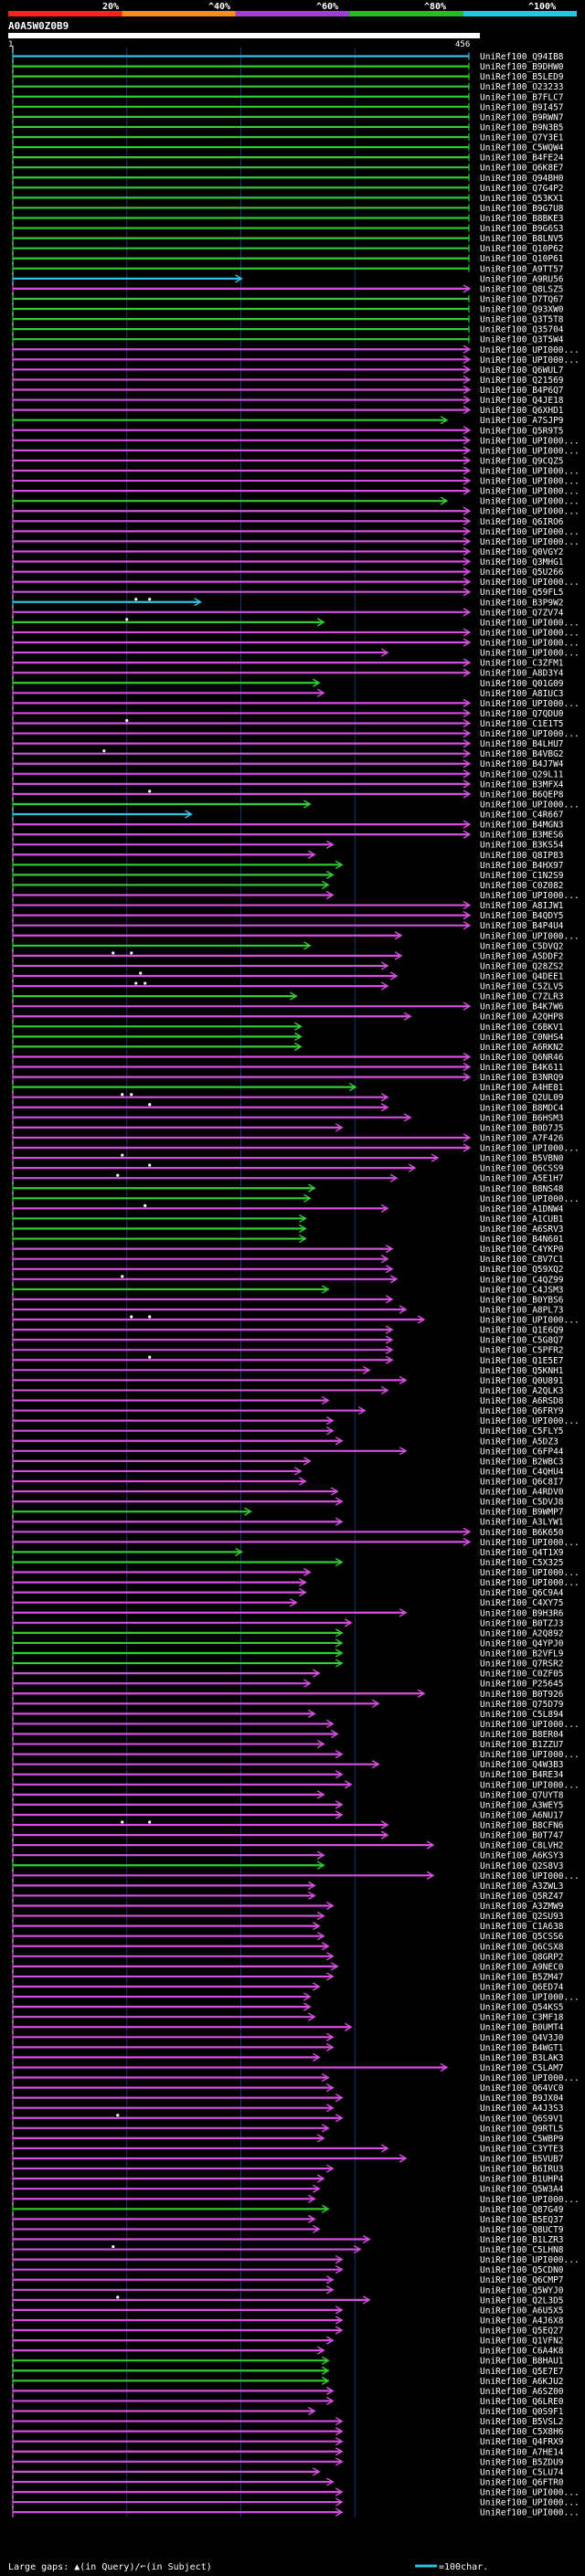  Describe the element at coordinates (288, 2229) in the screenshot. I see `hit-row: UniRef100_Q8UCT9` at that location.